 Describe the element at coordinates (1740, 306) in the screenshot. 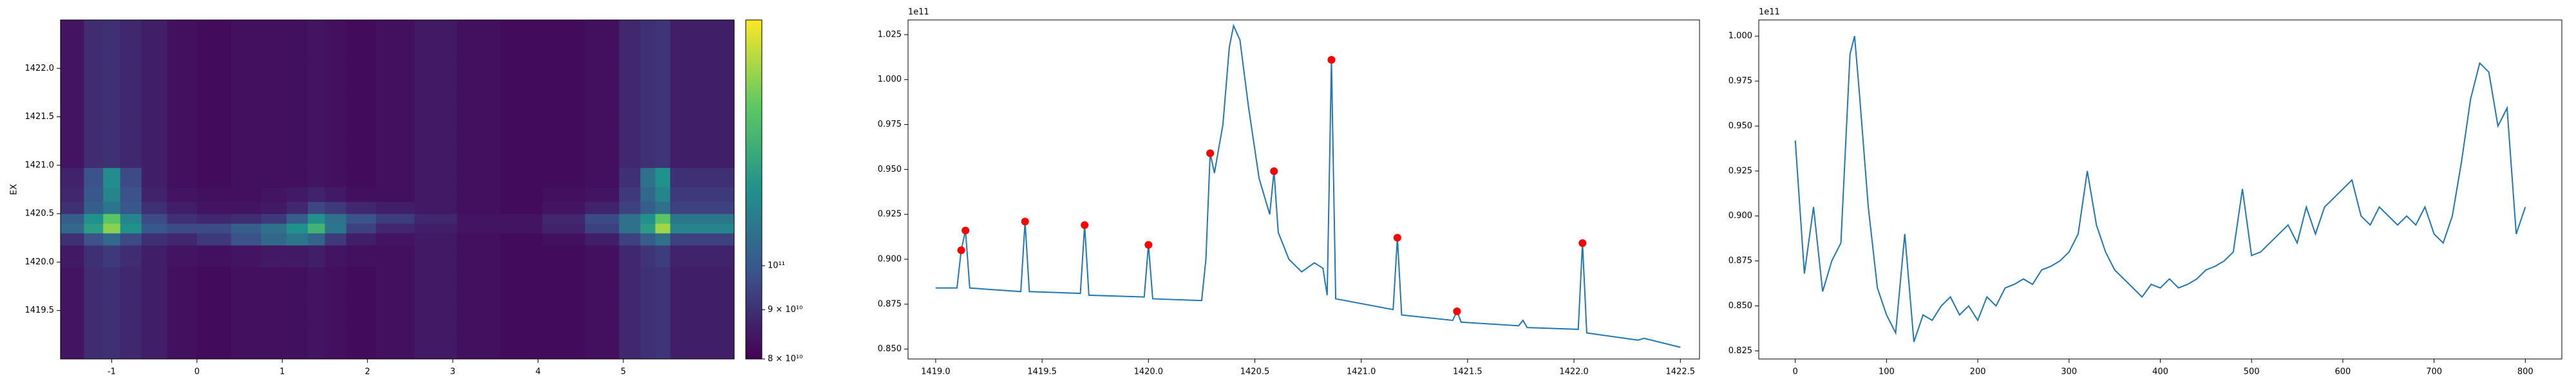

I see `y-tick-label: 0.850` at that location.